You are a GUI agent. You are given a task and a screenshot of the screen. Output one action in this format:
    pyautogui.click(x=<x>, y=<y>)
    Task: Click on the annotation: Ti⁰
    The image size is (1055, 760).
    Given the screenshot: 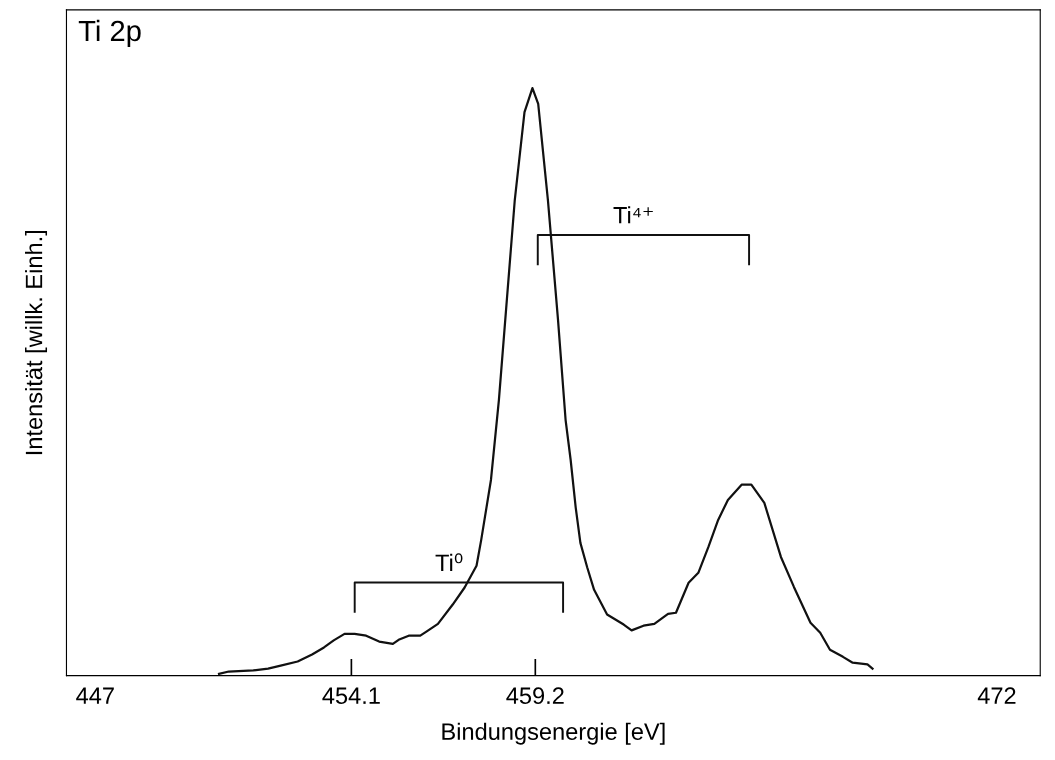 What is the action you would take?
    pyautogui.click(x=449, y=562)
    